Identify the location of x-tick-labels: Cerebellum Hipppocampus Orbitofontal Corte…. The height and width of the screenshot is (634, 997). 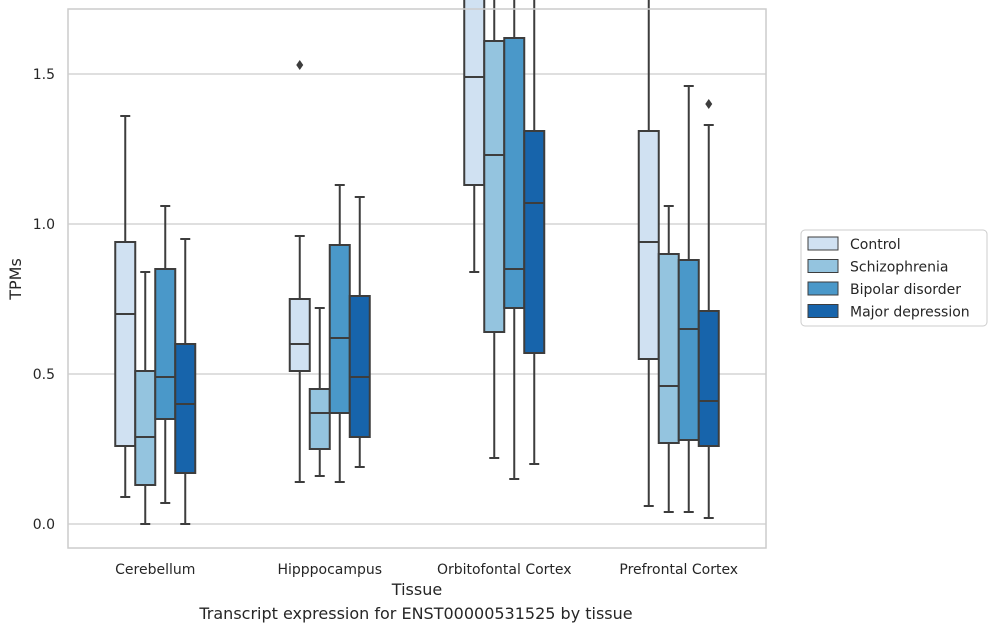
(426, 570).